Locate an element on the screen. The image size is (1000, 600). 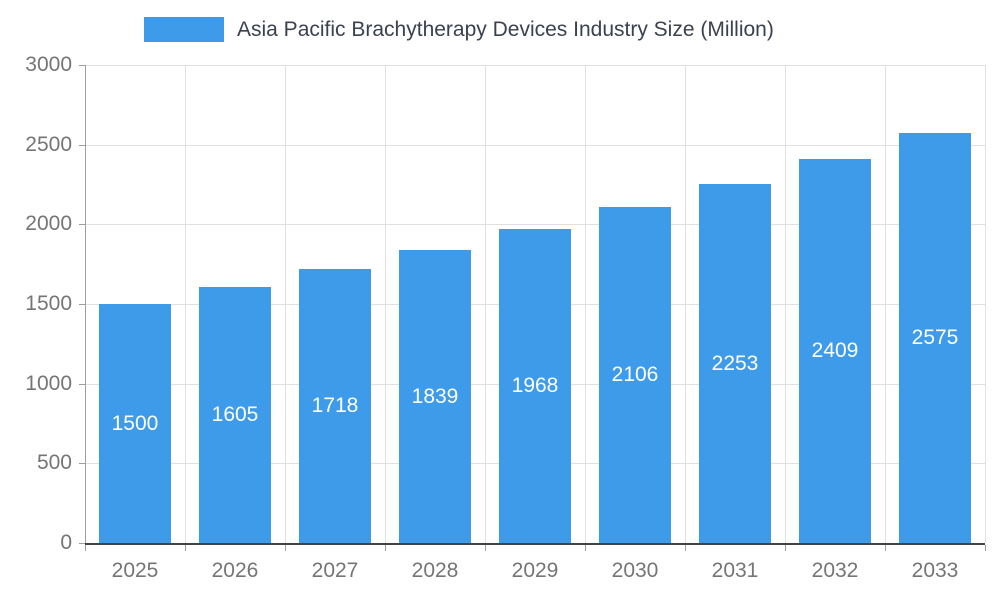
x-axis-label-2030: 2030 is located at coordinates (635, 570).